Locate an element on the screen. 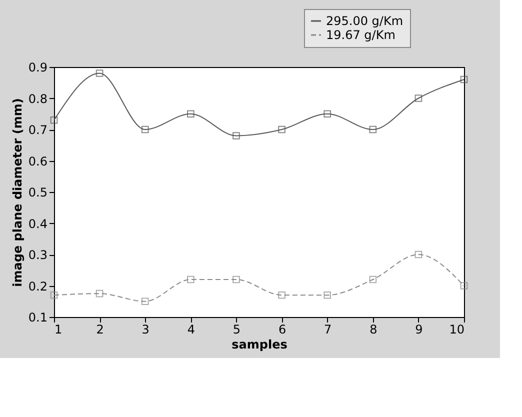  x-tick-label: 6 is located at coordinates (282, 329).